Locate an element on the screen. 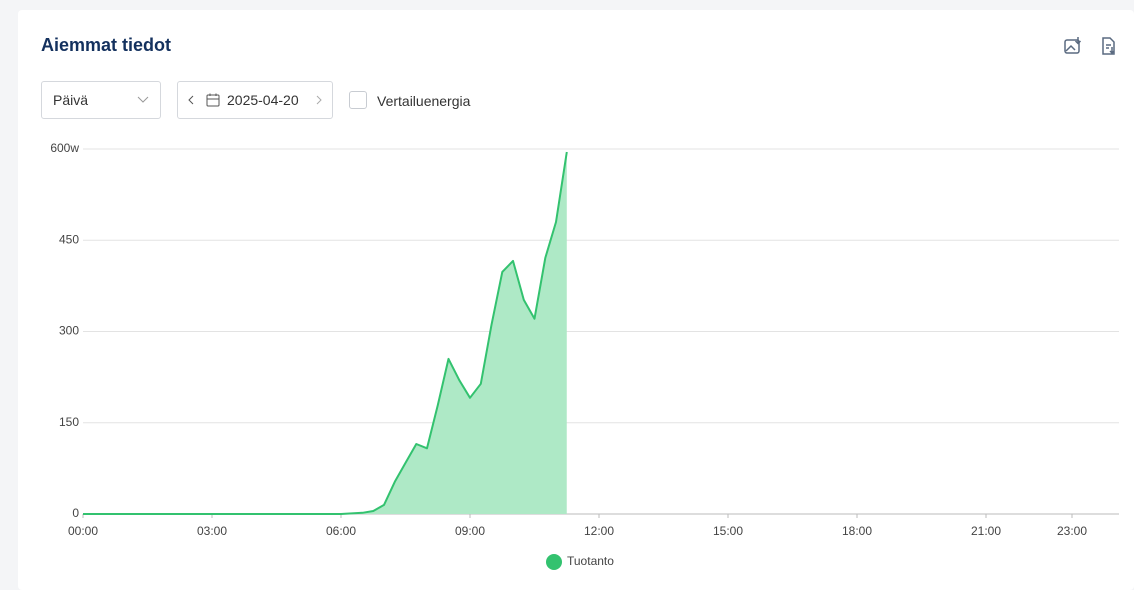 This screenshot has width=1134, height=590. download-image is located at coordinates (1073, 46).